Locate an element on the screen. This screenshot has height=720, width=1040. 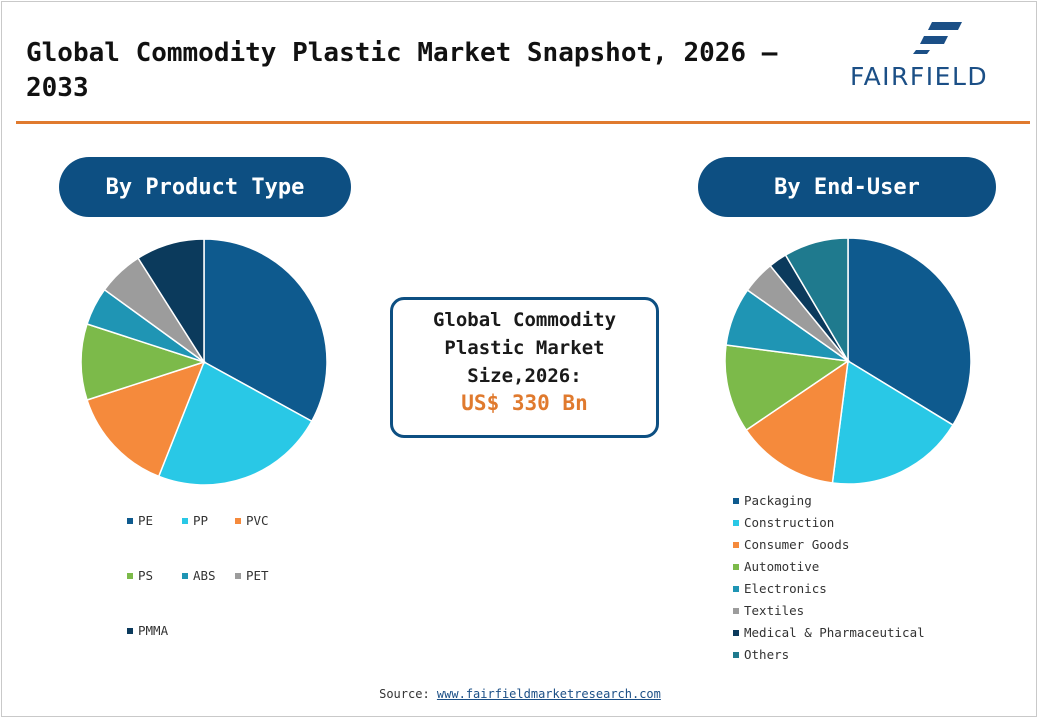
legend-item-pvc: PVC is located at coordinates (252, 520).